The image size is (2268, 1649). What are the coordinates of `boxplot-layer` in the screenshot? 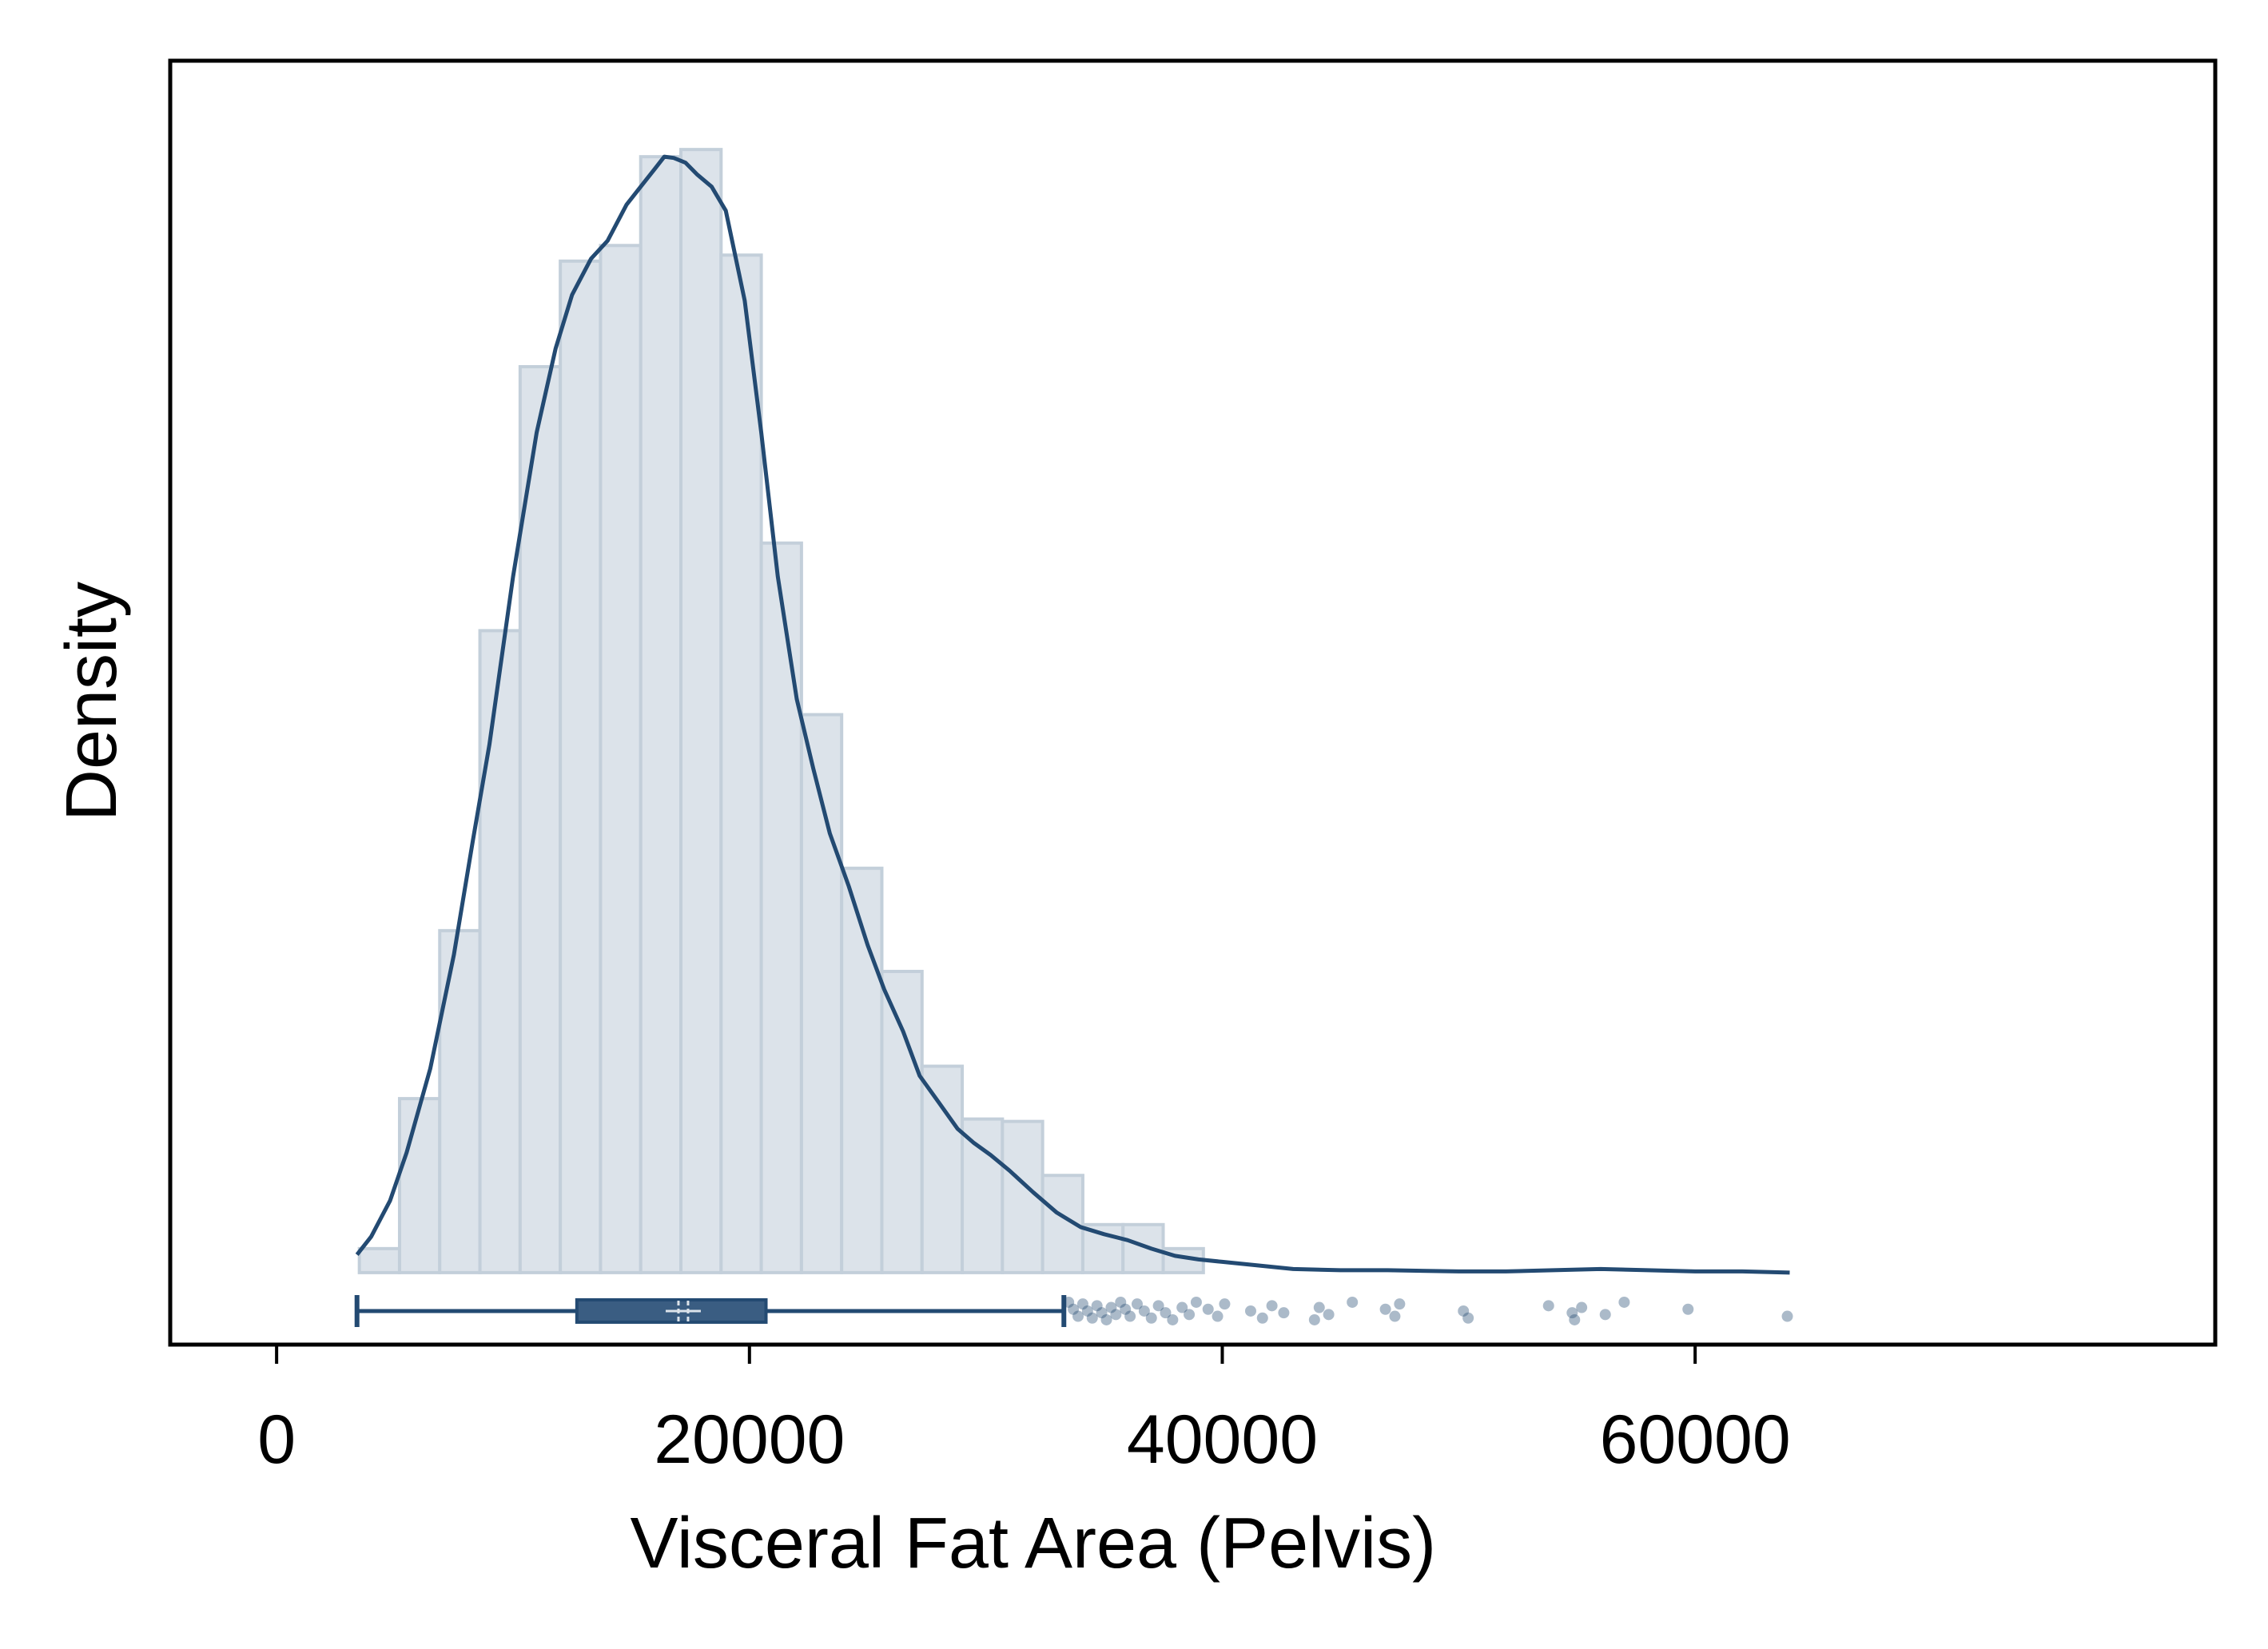 It's located at (710, 1310).